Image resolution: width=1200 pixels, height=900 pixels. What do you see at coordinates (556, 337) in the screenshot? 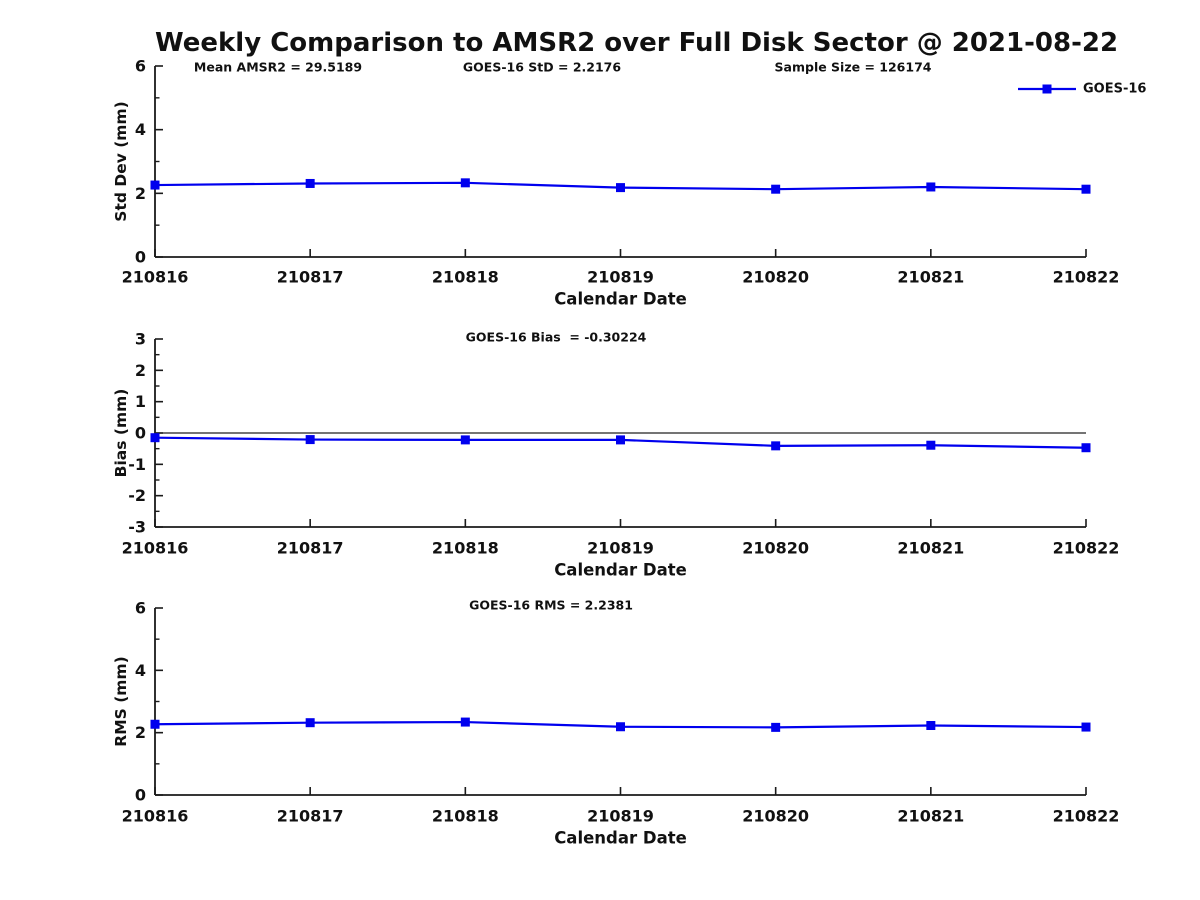
I see `stat-annotation: GOES-16 Bias = -0.30224` at bounding box center [556, 337].